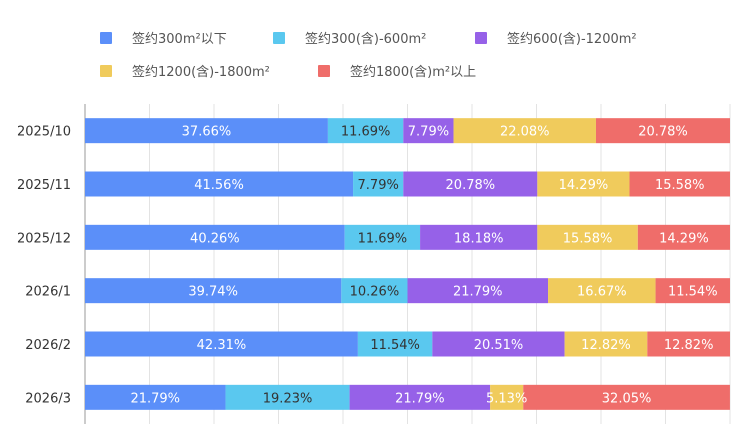 The image size is (750, 434). Describe the element at coordinates (572, 39) in the screenshot. I see `legend-label: 签约600(含)-1200m²` at that location.